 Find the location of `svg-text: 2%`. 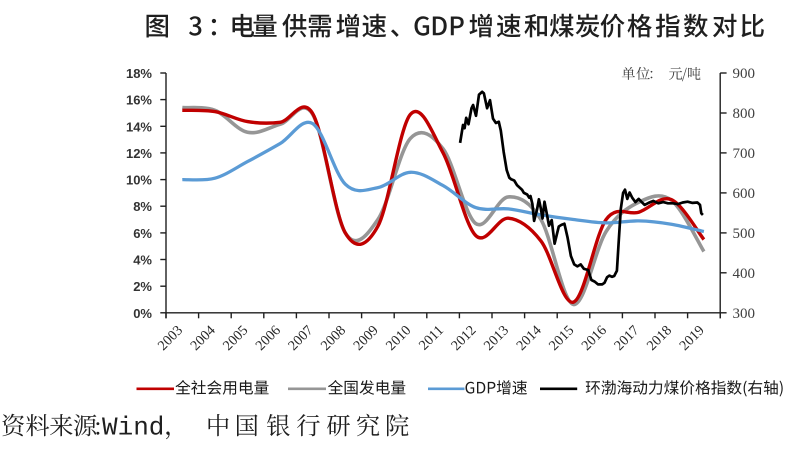

svg-text: 2% is located at coordinates (142, 286).